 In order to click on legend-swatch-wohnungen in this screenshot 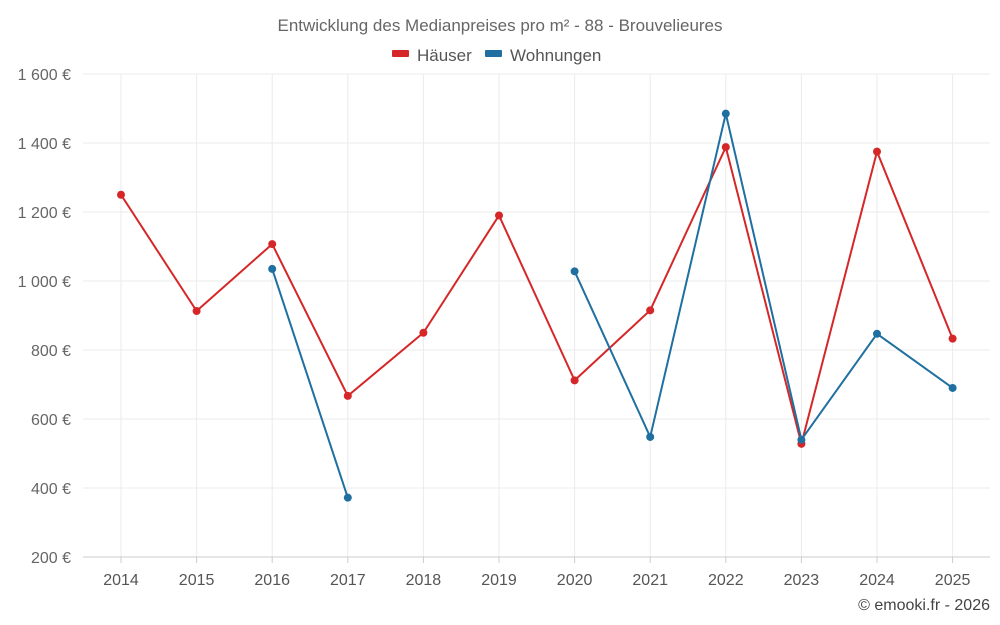, I will do `click(493, 53)`.